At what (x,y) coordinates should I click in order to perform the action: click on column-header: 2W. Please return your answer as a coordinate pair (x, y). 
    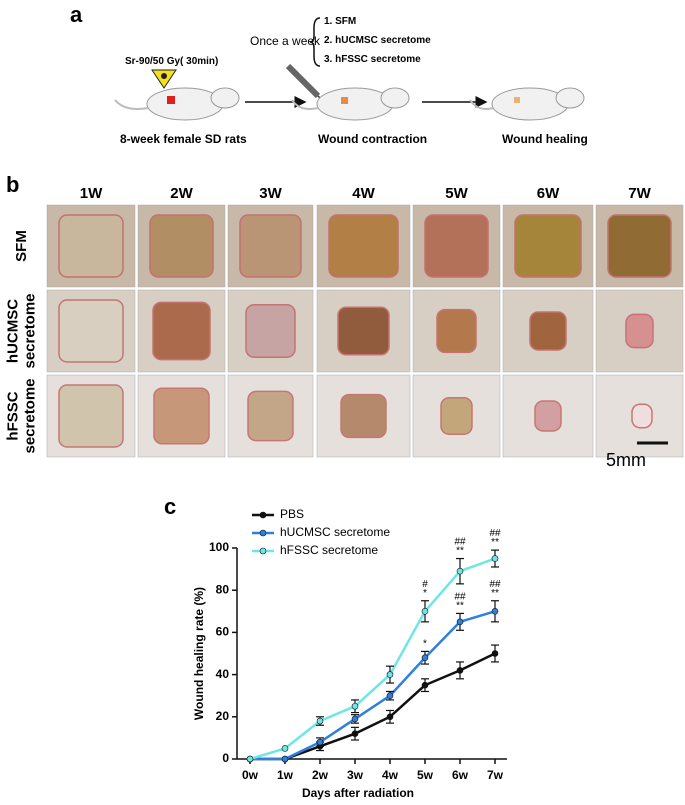
    Looking at the image, I should click on (181, 193).